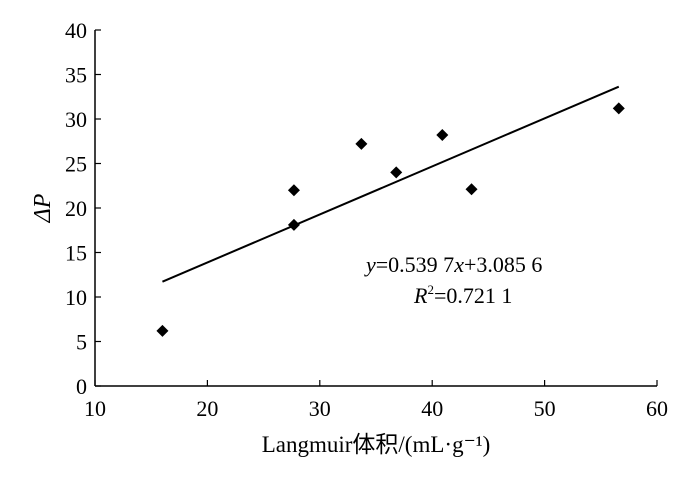  Describe the element at coordinates (320, 408) in the screenshot. I see `x-tick-label: 30` at that location.